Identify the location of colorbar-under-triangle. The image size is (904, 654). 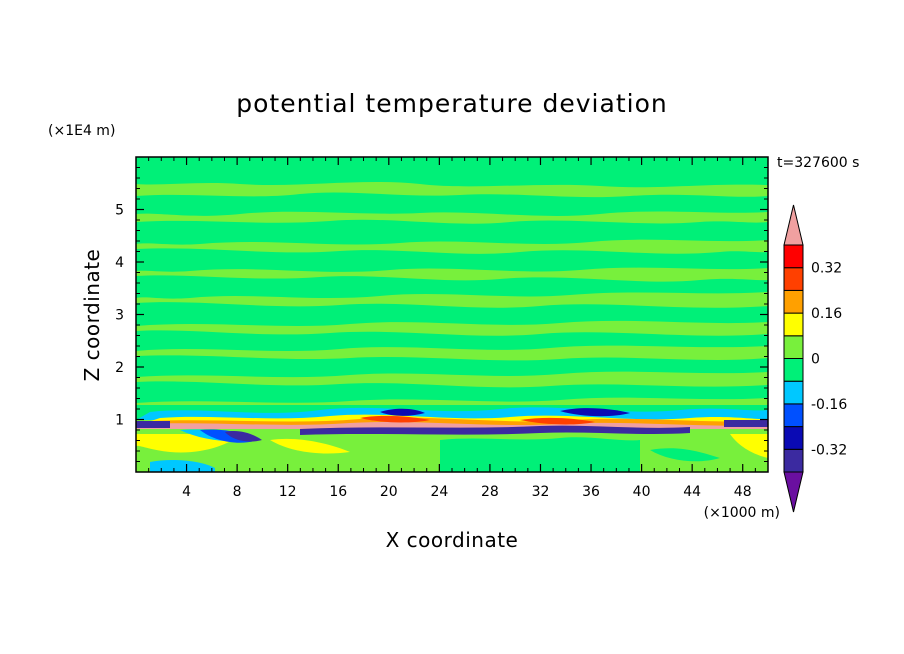
(793, 492).